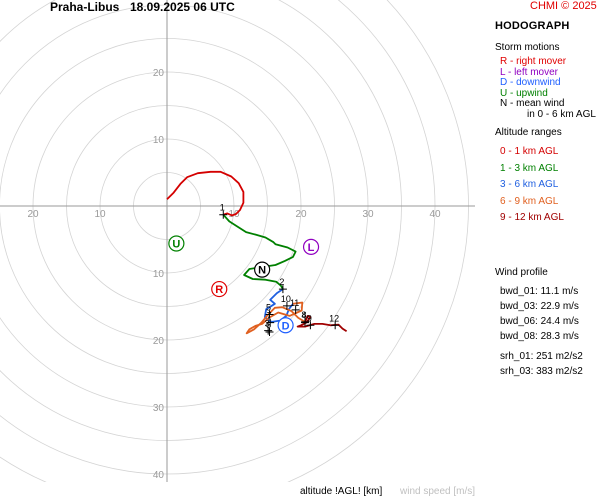 Image resolution: width=600 pixels, height=500 pixels. I want to click on wind-profile-item-2: bwd_06: 24.4 m/s, so click(539, 321).